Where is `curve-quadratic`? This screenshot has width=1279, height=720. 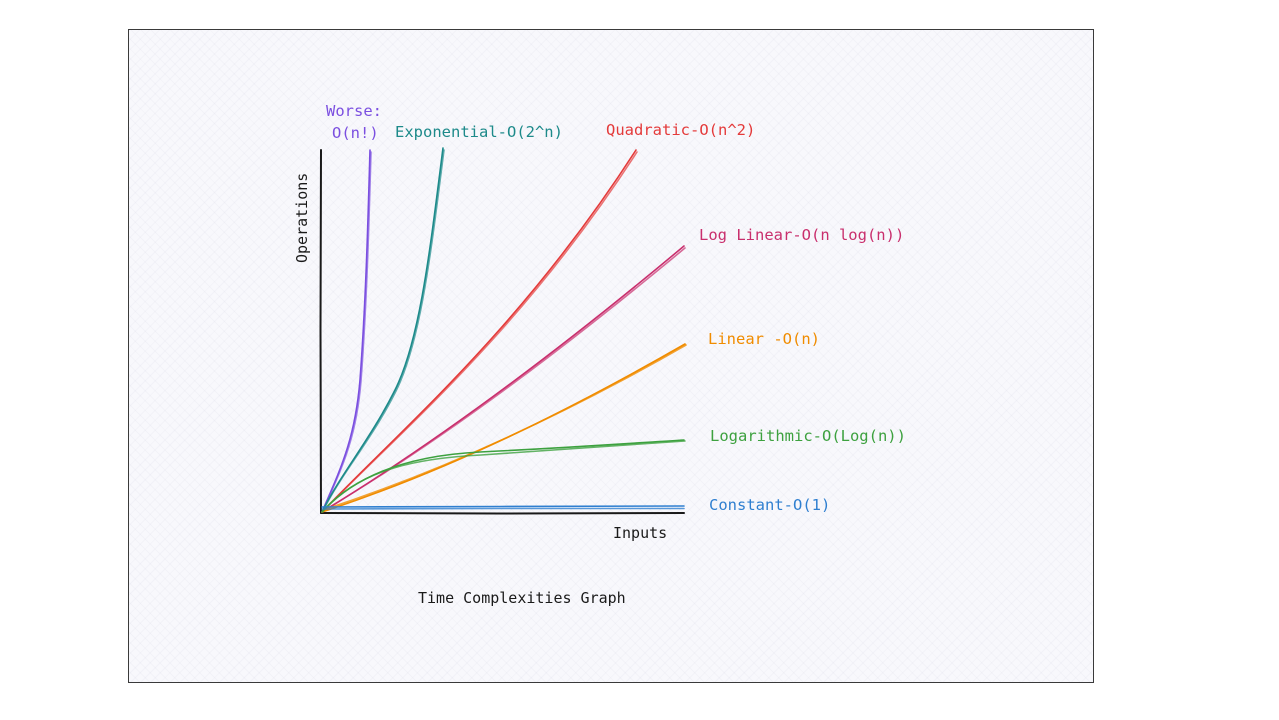
curve-quadratic is located at coordinates (479, 331).